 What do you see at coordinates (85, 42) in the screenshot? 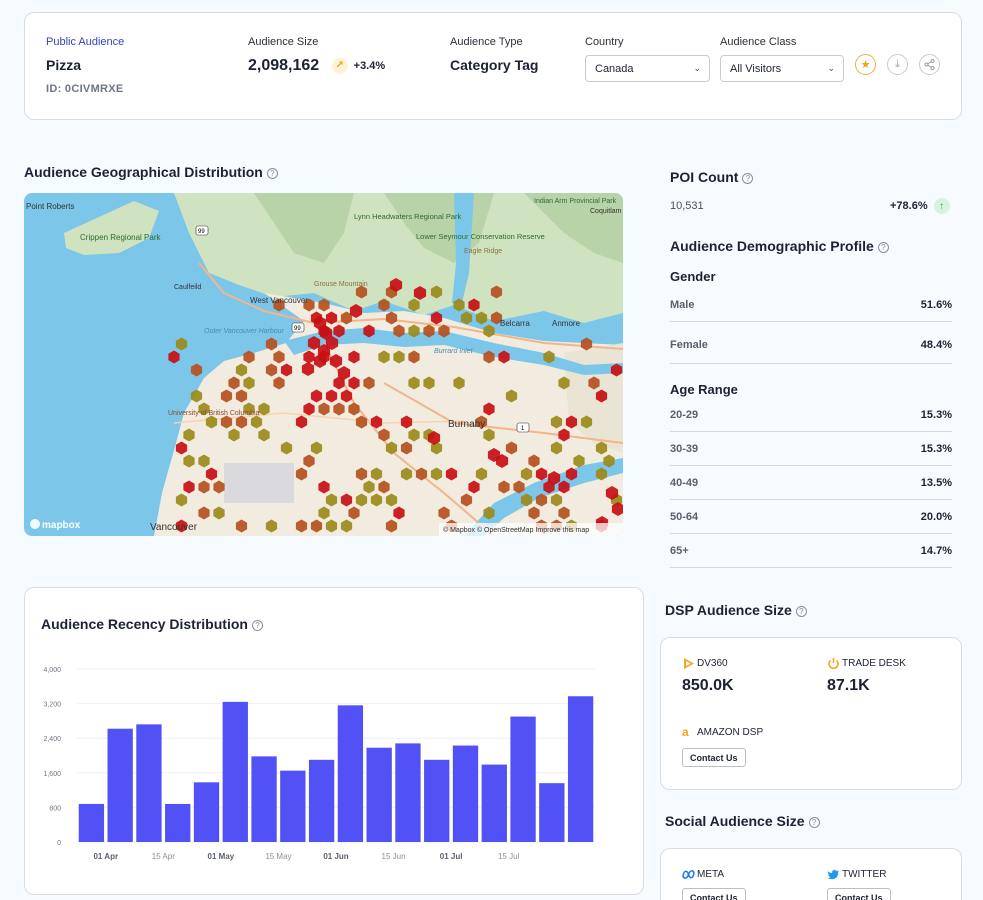
I see `audience-source-link: Public Audience` at bounding box center [85, 42].